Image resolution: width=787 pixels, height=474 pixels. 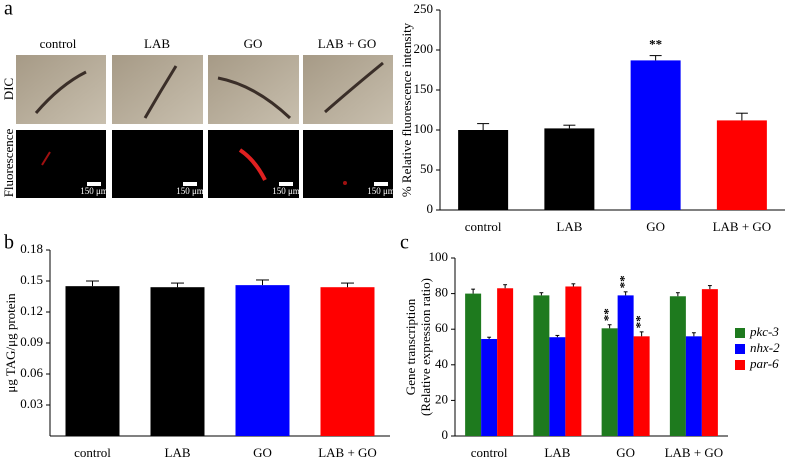 I want to click on y-tick-label: 150, so click(x=424, y=88).